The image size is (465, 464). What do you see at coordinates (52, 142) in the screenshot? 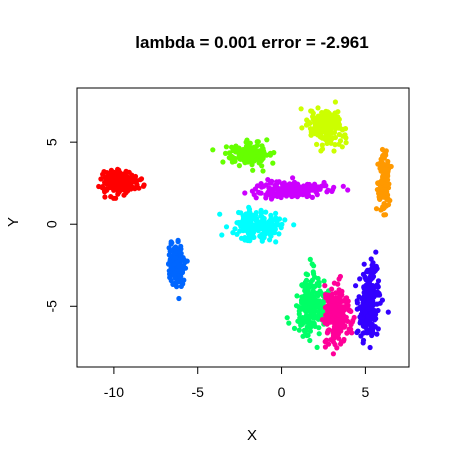
I see `y-tick-label: 5` at bounding box center [52, 142].